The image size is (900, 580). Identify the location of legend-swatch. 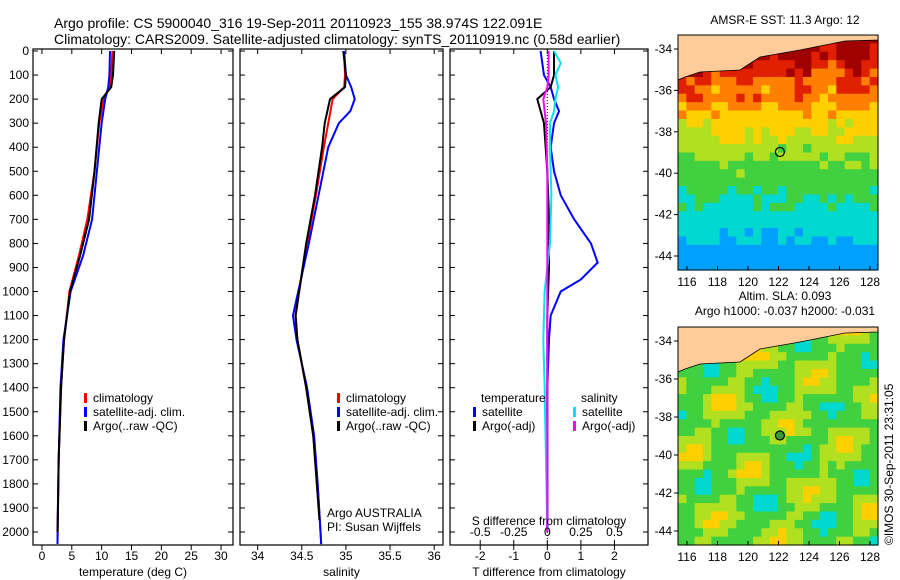
(85, 426).